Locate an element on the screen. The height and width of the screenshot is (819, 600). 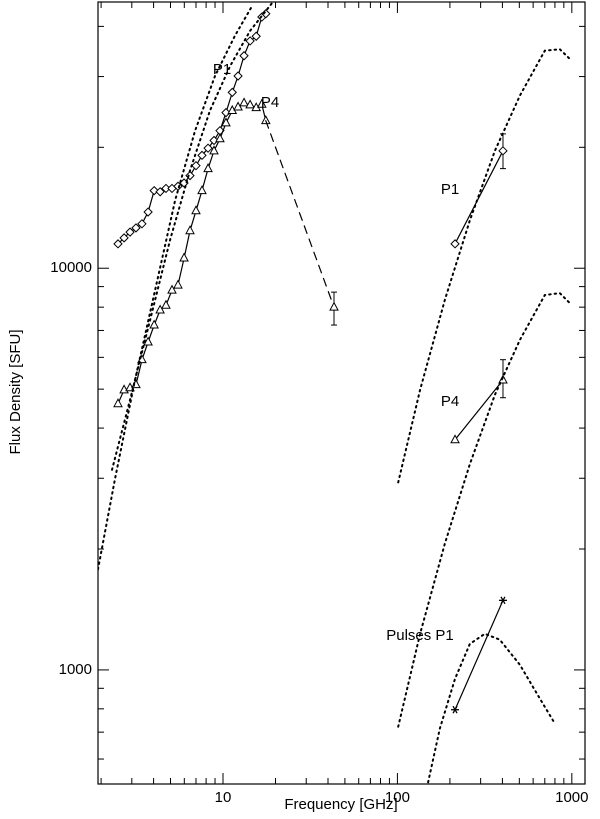
x-axis-title: Frequency [GHz] is located at coordinates (340, 804).